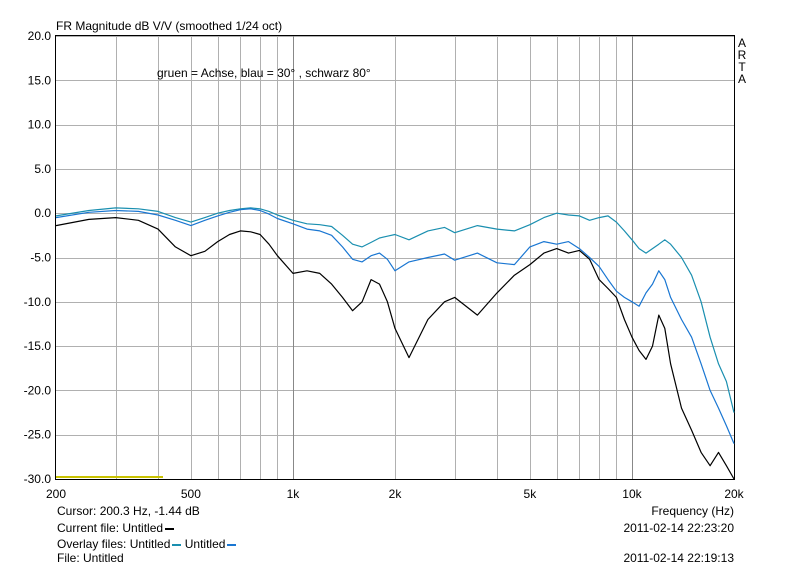 Image resolution: width=800 pixels, height=566 pixels. What do you see at coordinates (734, 494) in the screenshot?
I see `x-tick-label: 20k` at bounding box center [734, 494].